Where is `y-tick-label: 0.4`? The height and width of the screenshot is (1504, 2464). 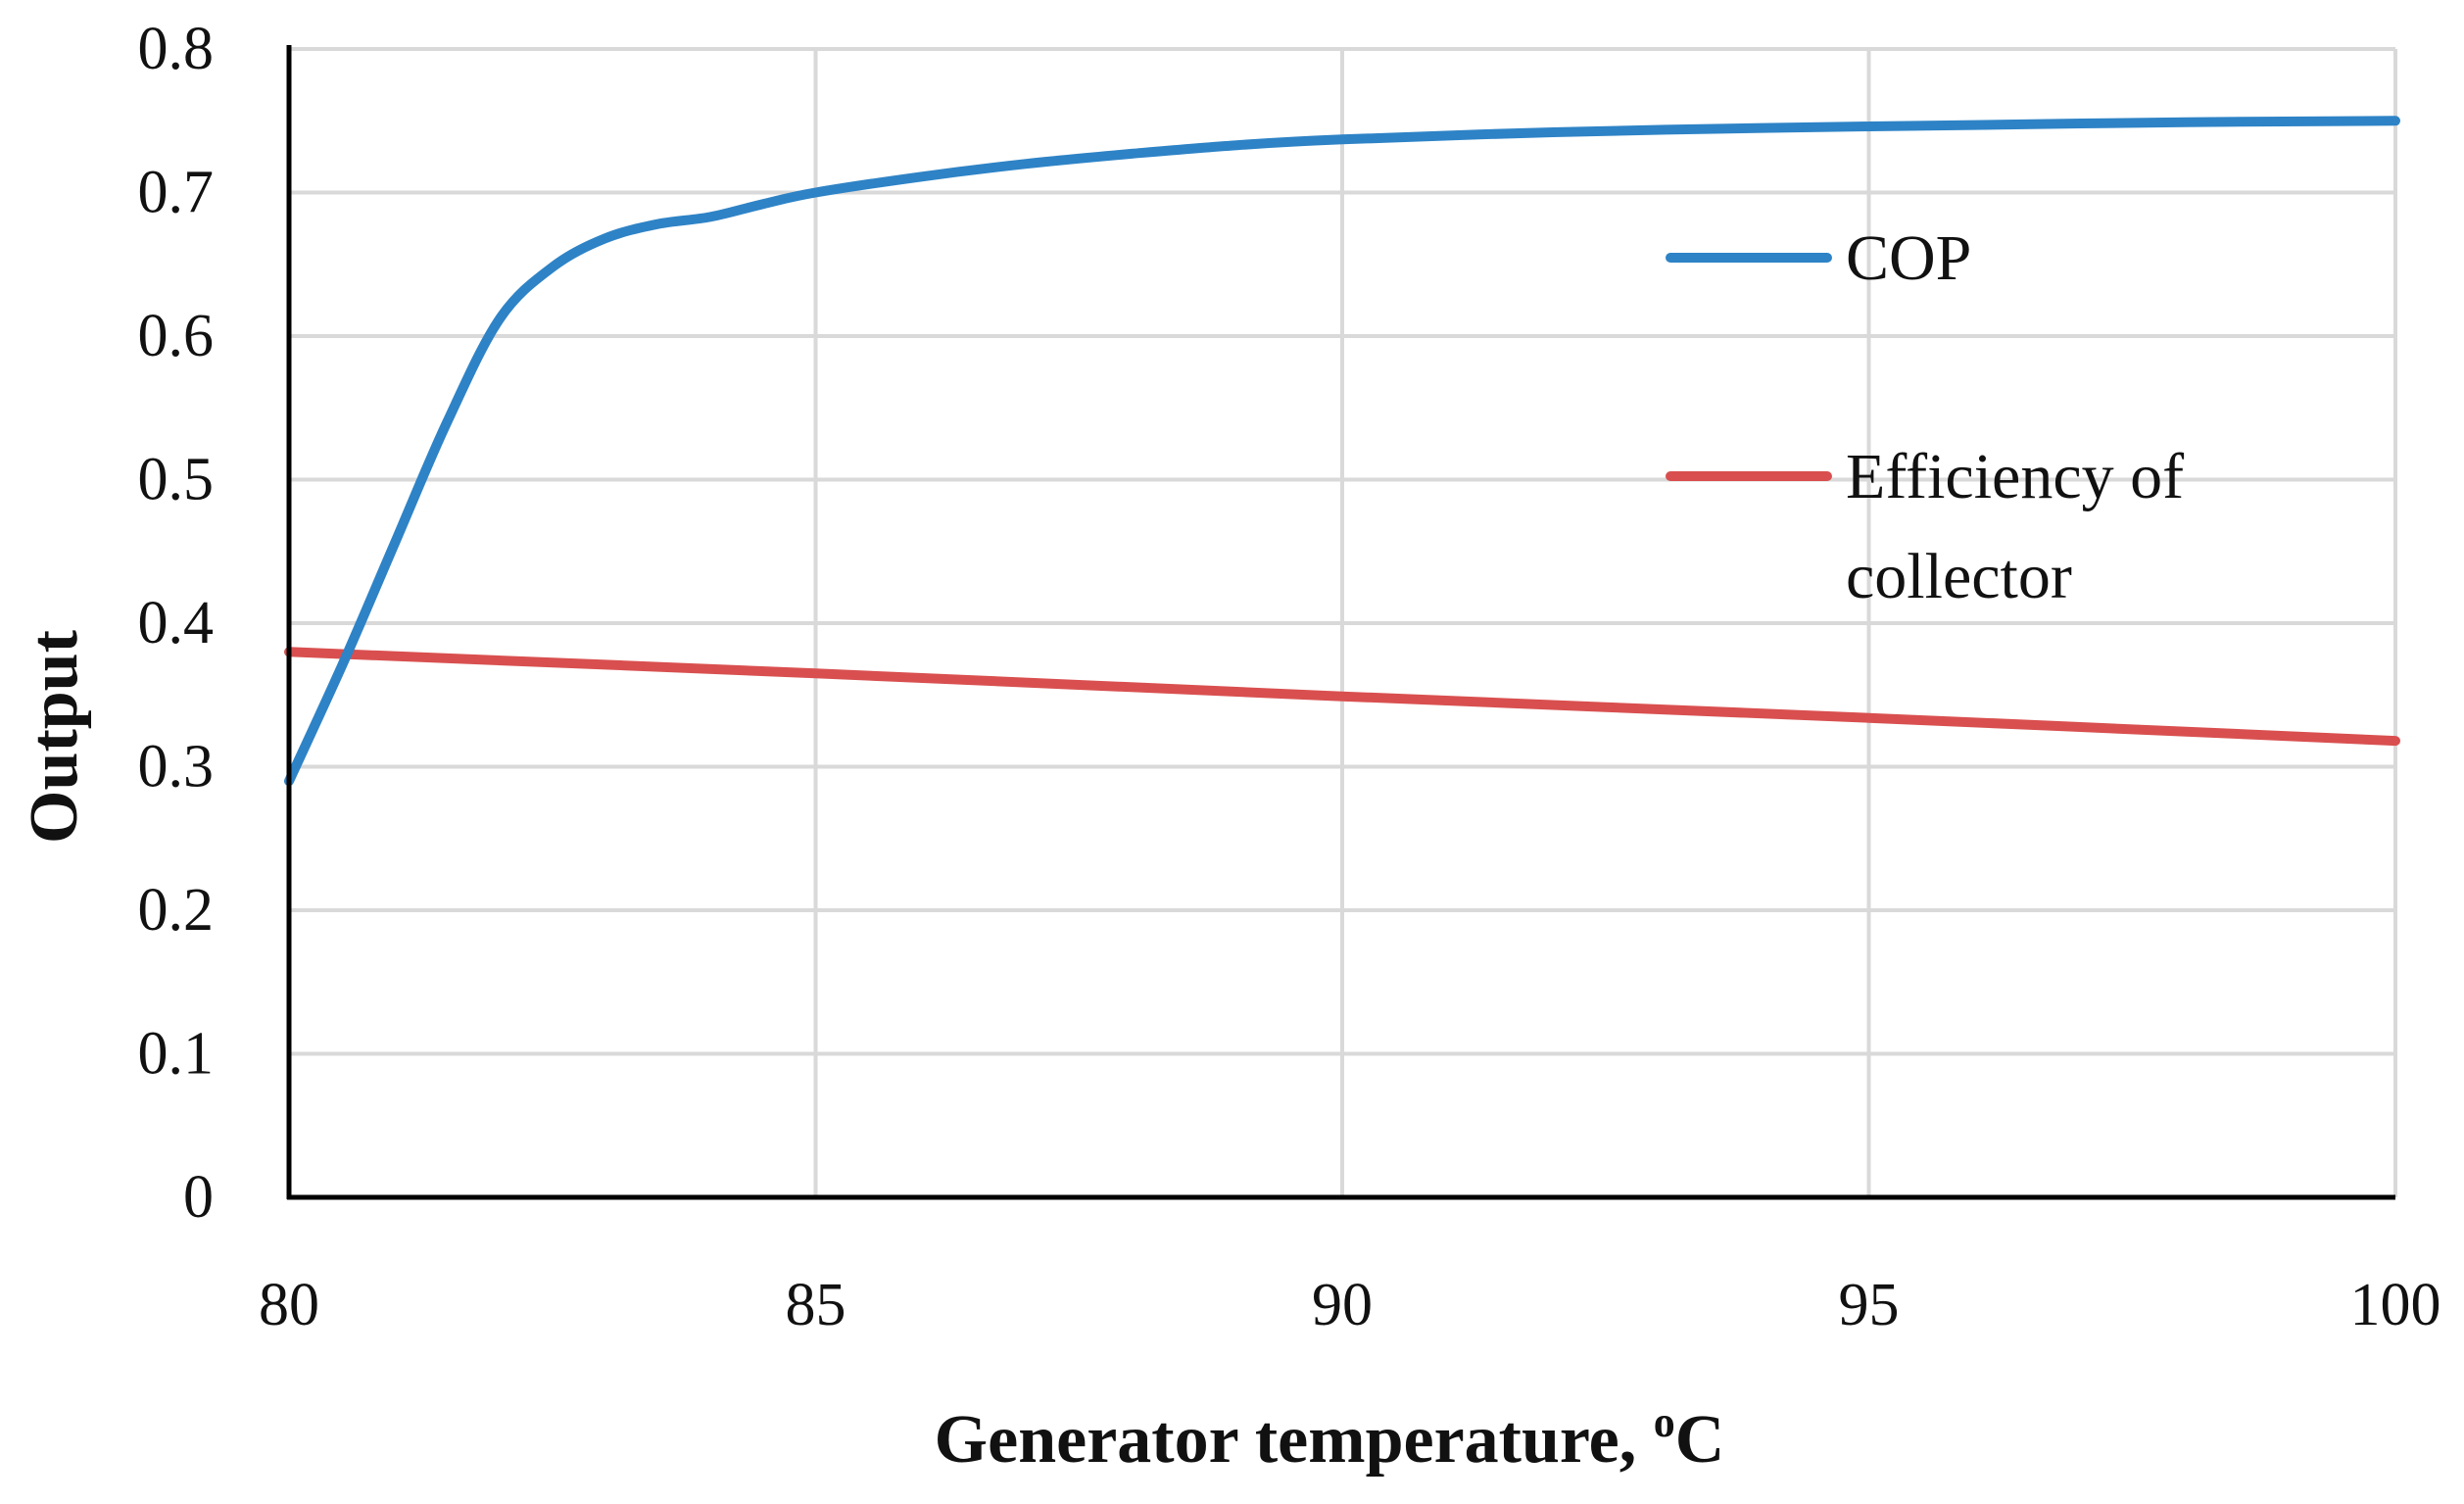
y-tick-label: 0.4 is located at coordinates (176, 623).